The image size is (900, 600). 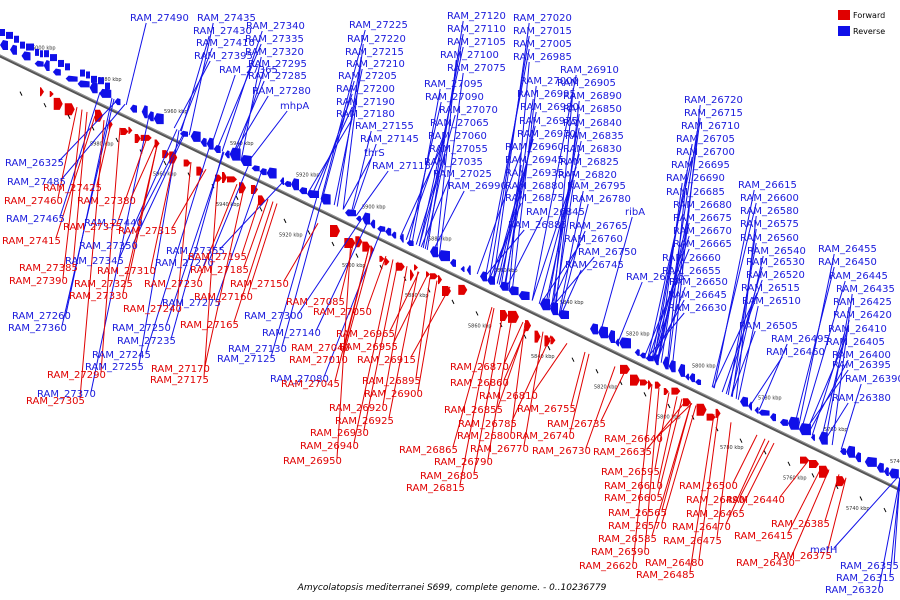 I want to click on axis-tick-label: 5820 kbp, so click(x=606, y=387).